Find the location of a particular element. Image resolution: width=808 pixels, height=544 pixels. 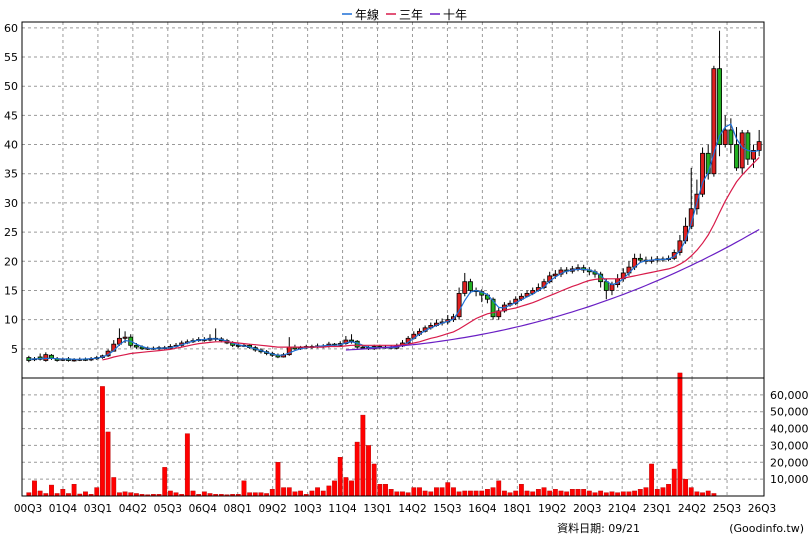

x-tick-label: 15Q3 is located at coordinates (447, 509).